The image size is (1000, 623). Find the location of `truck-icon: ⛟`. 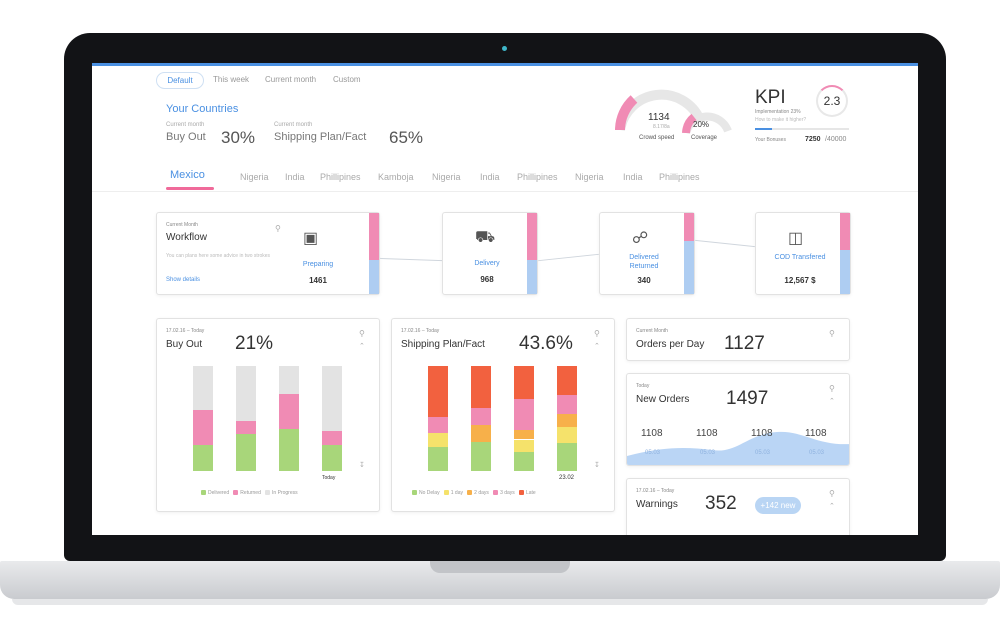

truck-icon: ⛟ is located at coordinates (485, 237).